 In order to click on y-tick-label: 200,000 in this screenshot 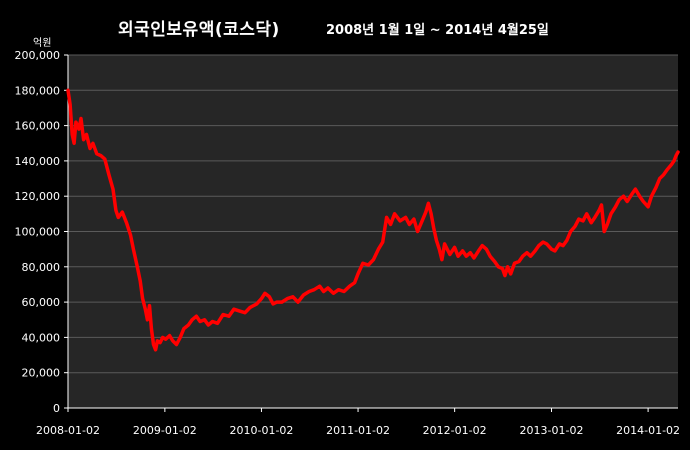, I will do `click(38, 55)`.